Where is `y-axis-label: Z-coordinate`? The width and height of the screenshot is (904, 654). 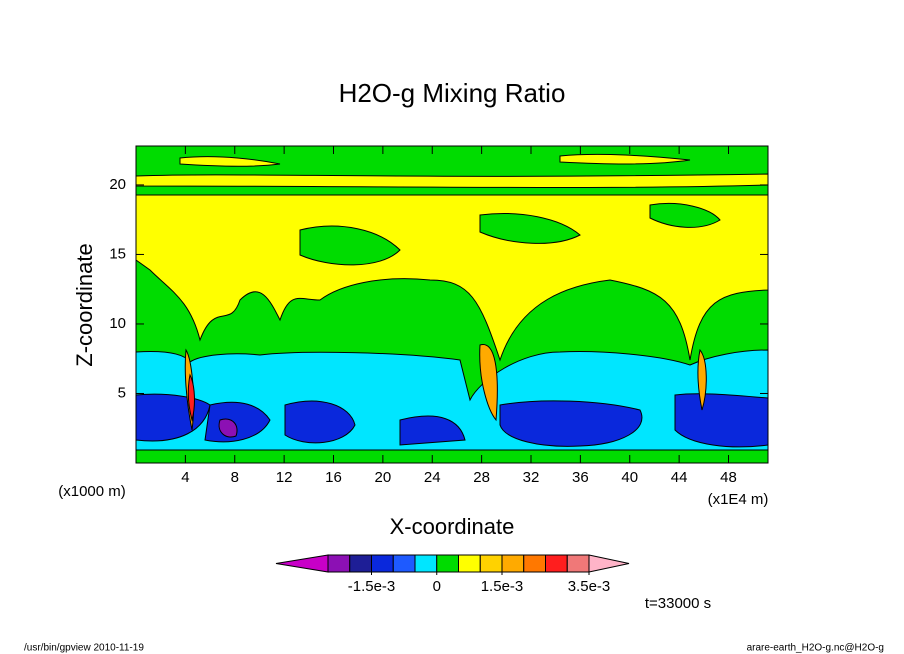
y-axis-label: Z-coordinate is located at coordinates (84, 305).